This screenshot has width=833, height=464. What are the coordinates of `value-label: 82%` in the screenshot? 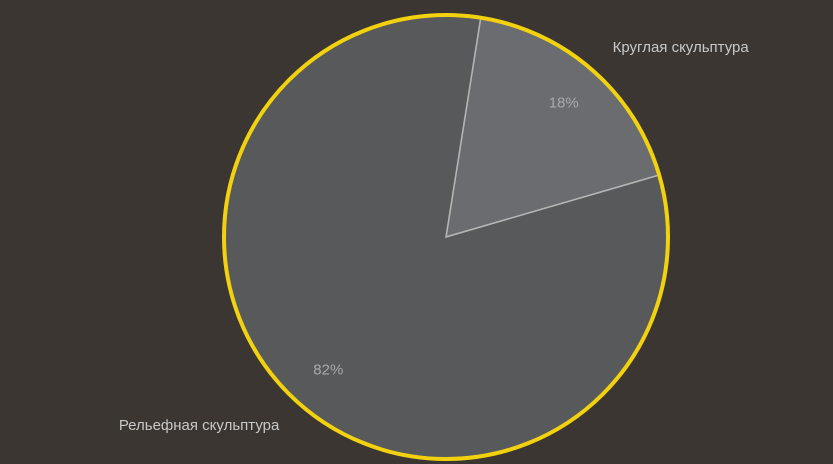 It's located at (328, 369).